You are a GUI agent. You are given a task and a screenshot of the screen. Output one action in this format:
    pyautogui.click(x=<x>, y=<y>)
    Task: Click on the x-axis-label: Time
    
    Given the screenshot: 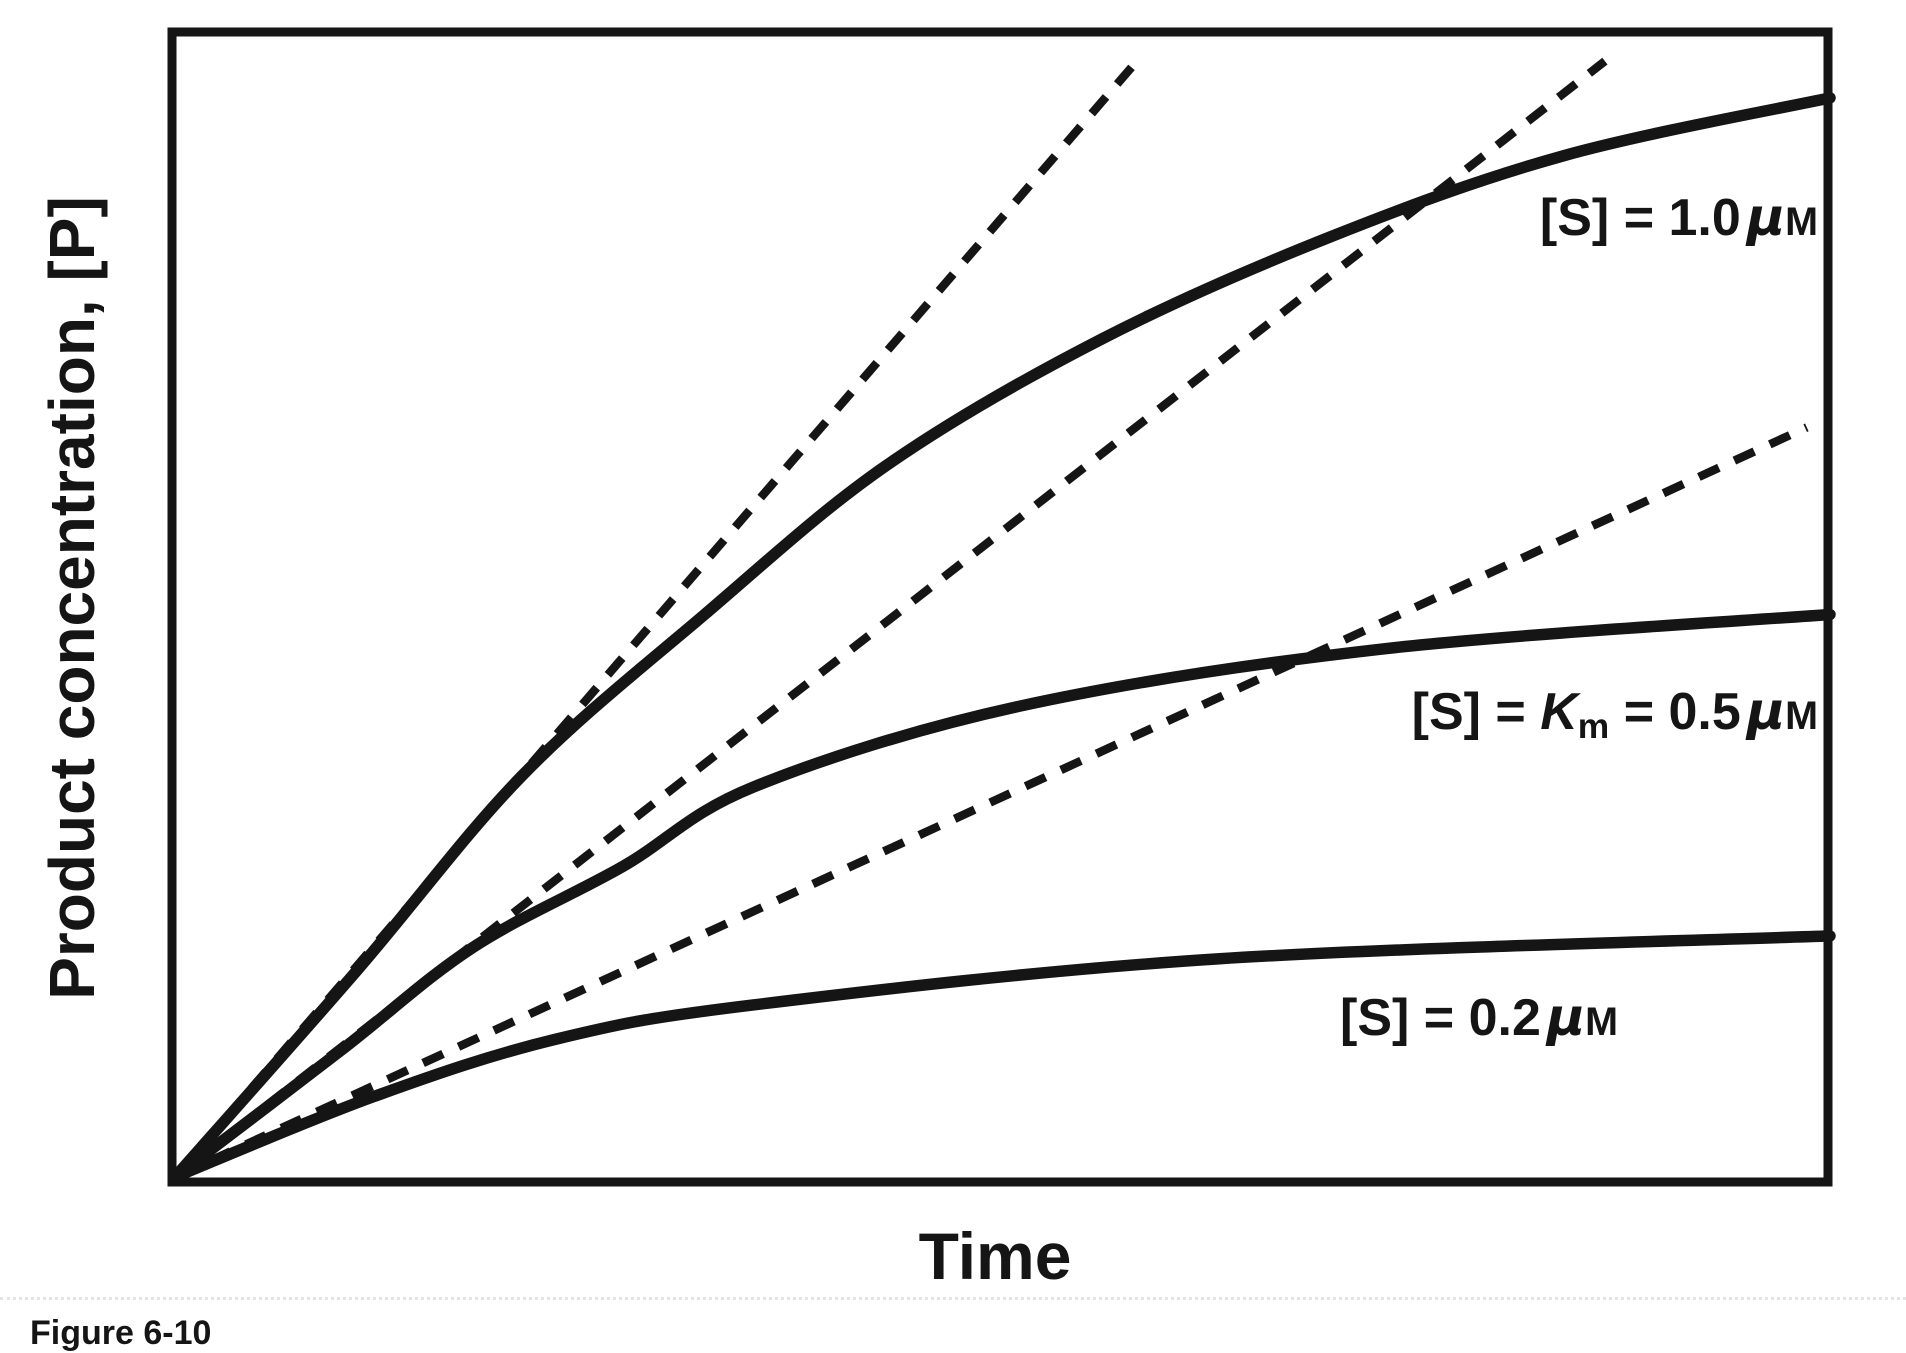 What is the action you would take?
    pyautogui.click(x=995, y=1256)
    